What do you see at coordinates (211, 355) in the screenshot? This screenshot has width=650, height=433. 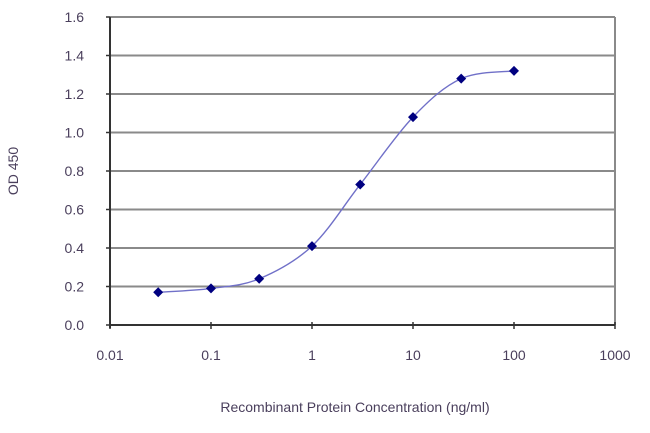 I see `x-tick-label: 0.1` at bounding box center [211, 355].